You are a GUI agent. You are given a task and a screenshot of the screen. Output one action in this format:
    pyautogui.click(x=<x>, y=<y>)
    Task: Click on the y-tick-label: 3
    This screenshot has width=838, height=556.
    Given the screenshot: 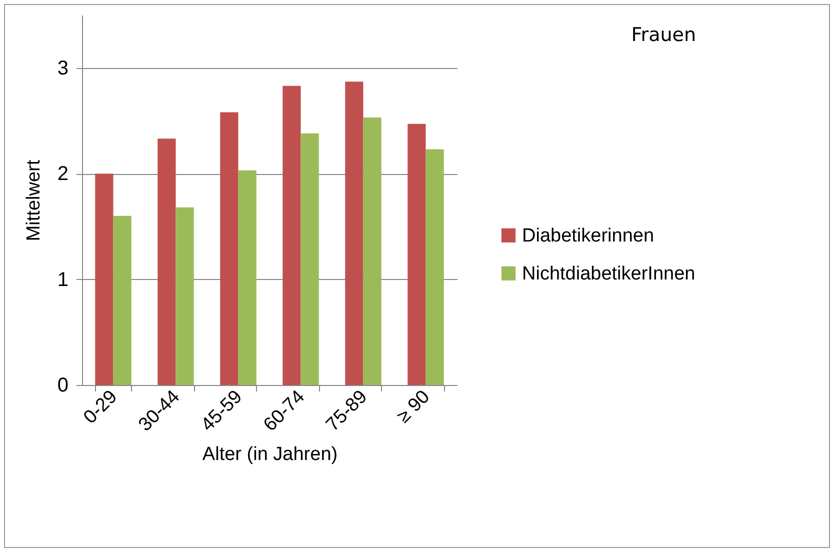 What is the action you would take?
    pyautogui.click(x=62, y=68)
    